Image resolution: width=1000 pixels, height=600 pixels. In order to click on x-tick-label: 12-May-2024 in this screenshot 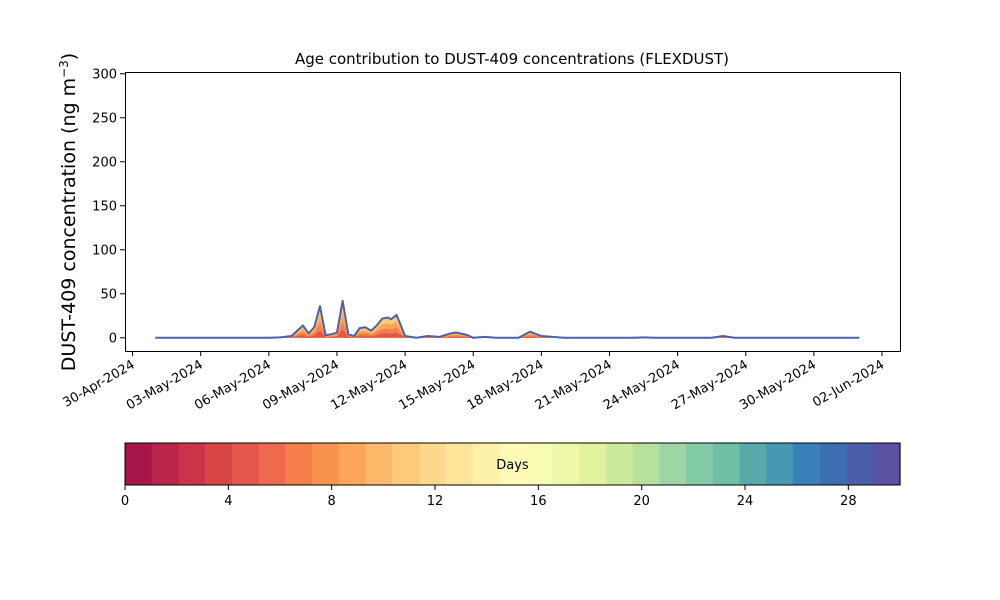, I will do `click(369, 385)`.